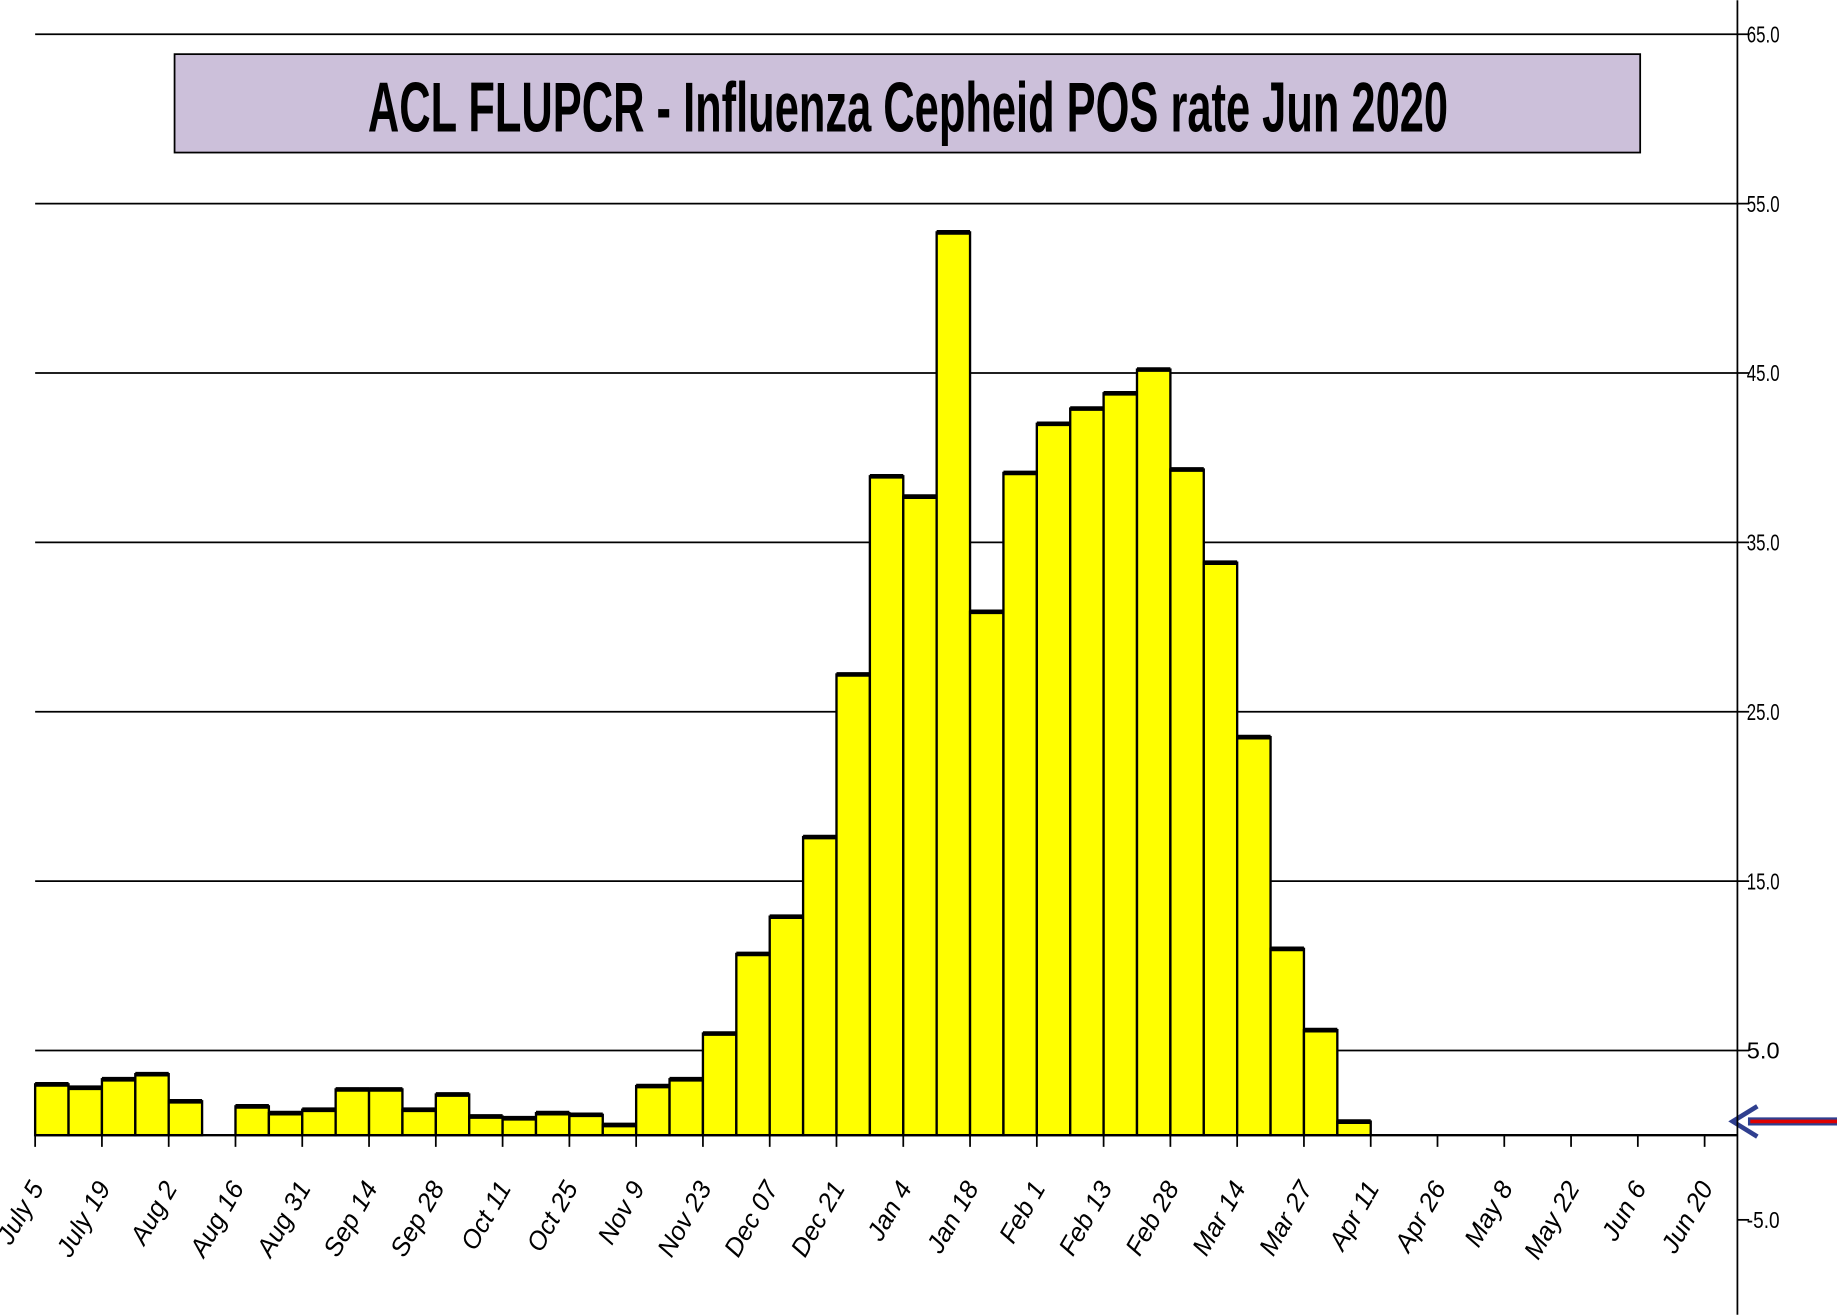  Describe the element at coordinates (1763, 204) in the screenshot. I see `y-tick-label: 55.0` at that location.